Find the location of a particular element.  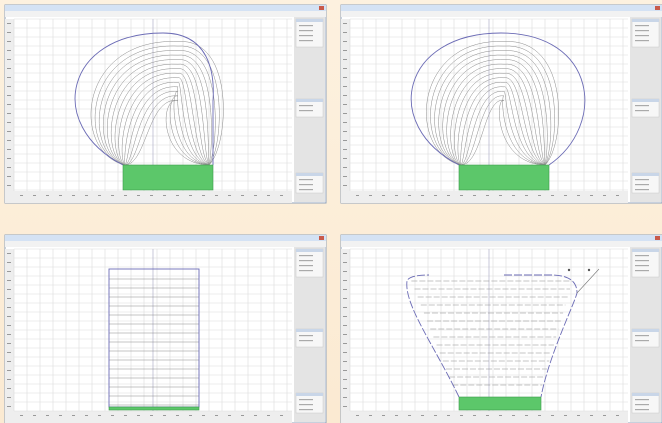

left-ruler is located at coordinates (345, 330).